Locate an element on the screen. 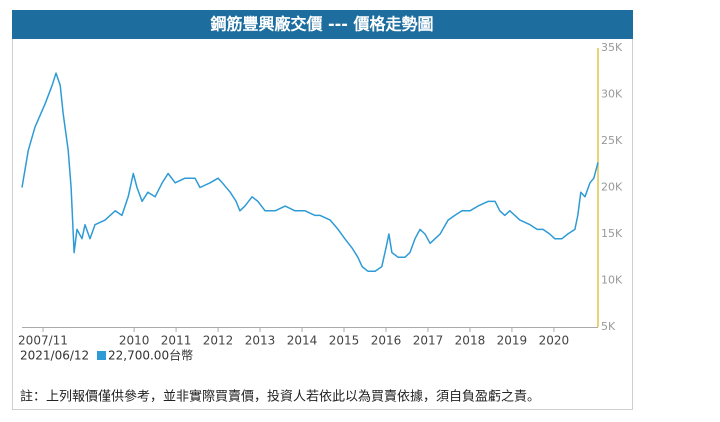 Image resolution: width=720 pixels, height=422 pixels. x-tick-label: 2015 is located at coordinates (344, 341).